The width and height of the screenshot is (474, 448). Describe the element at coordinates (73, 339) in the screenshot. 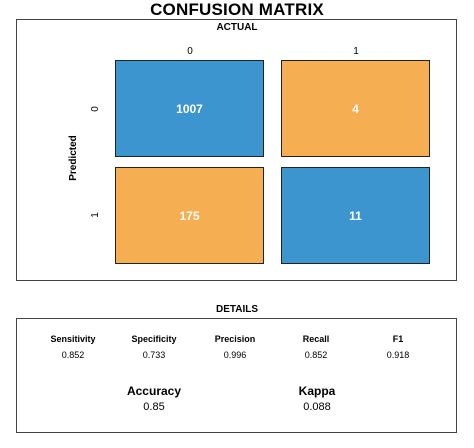

I see `metric-name-sensitivity: Sensitivity` at that location.